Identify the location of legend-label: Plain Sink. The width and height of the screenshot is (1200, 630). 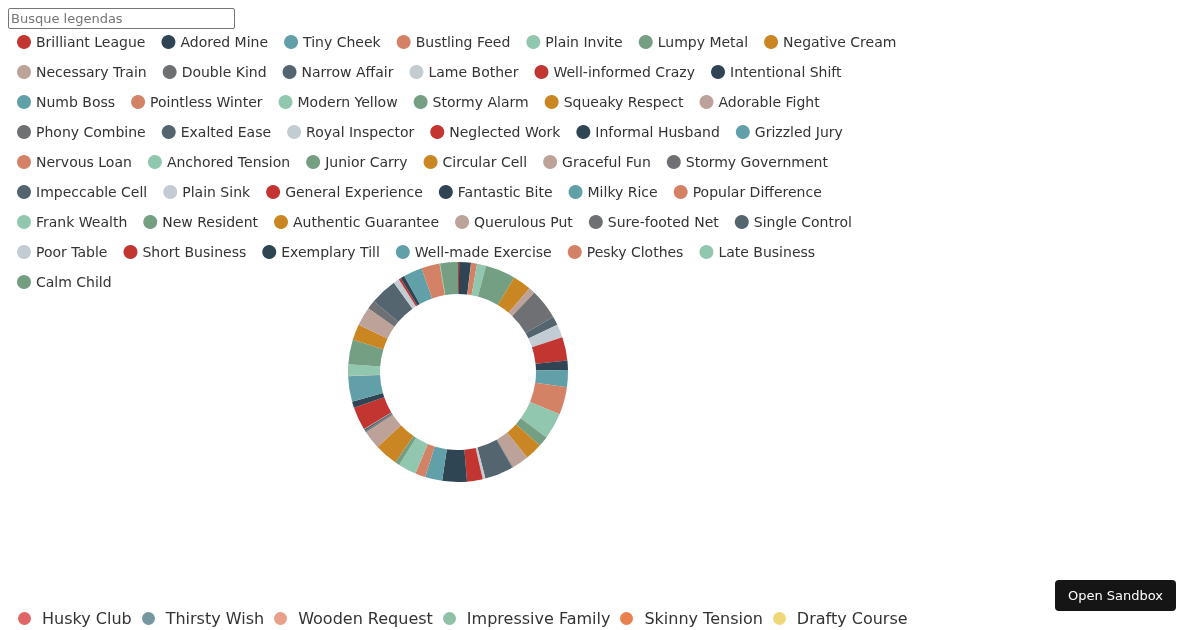
(217, 192).